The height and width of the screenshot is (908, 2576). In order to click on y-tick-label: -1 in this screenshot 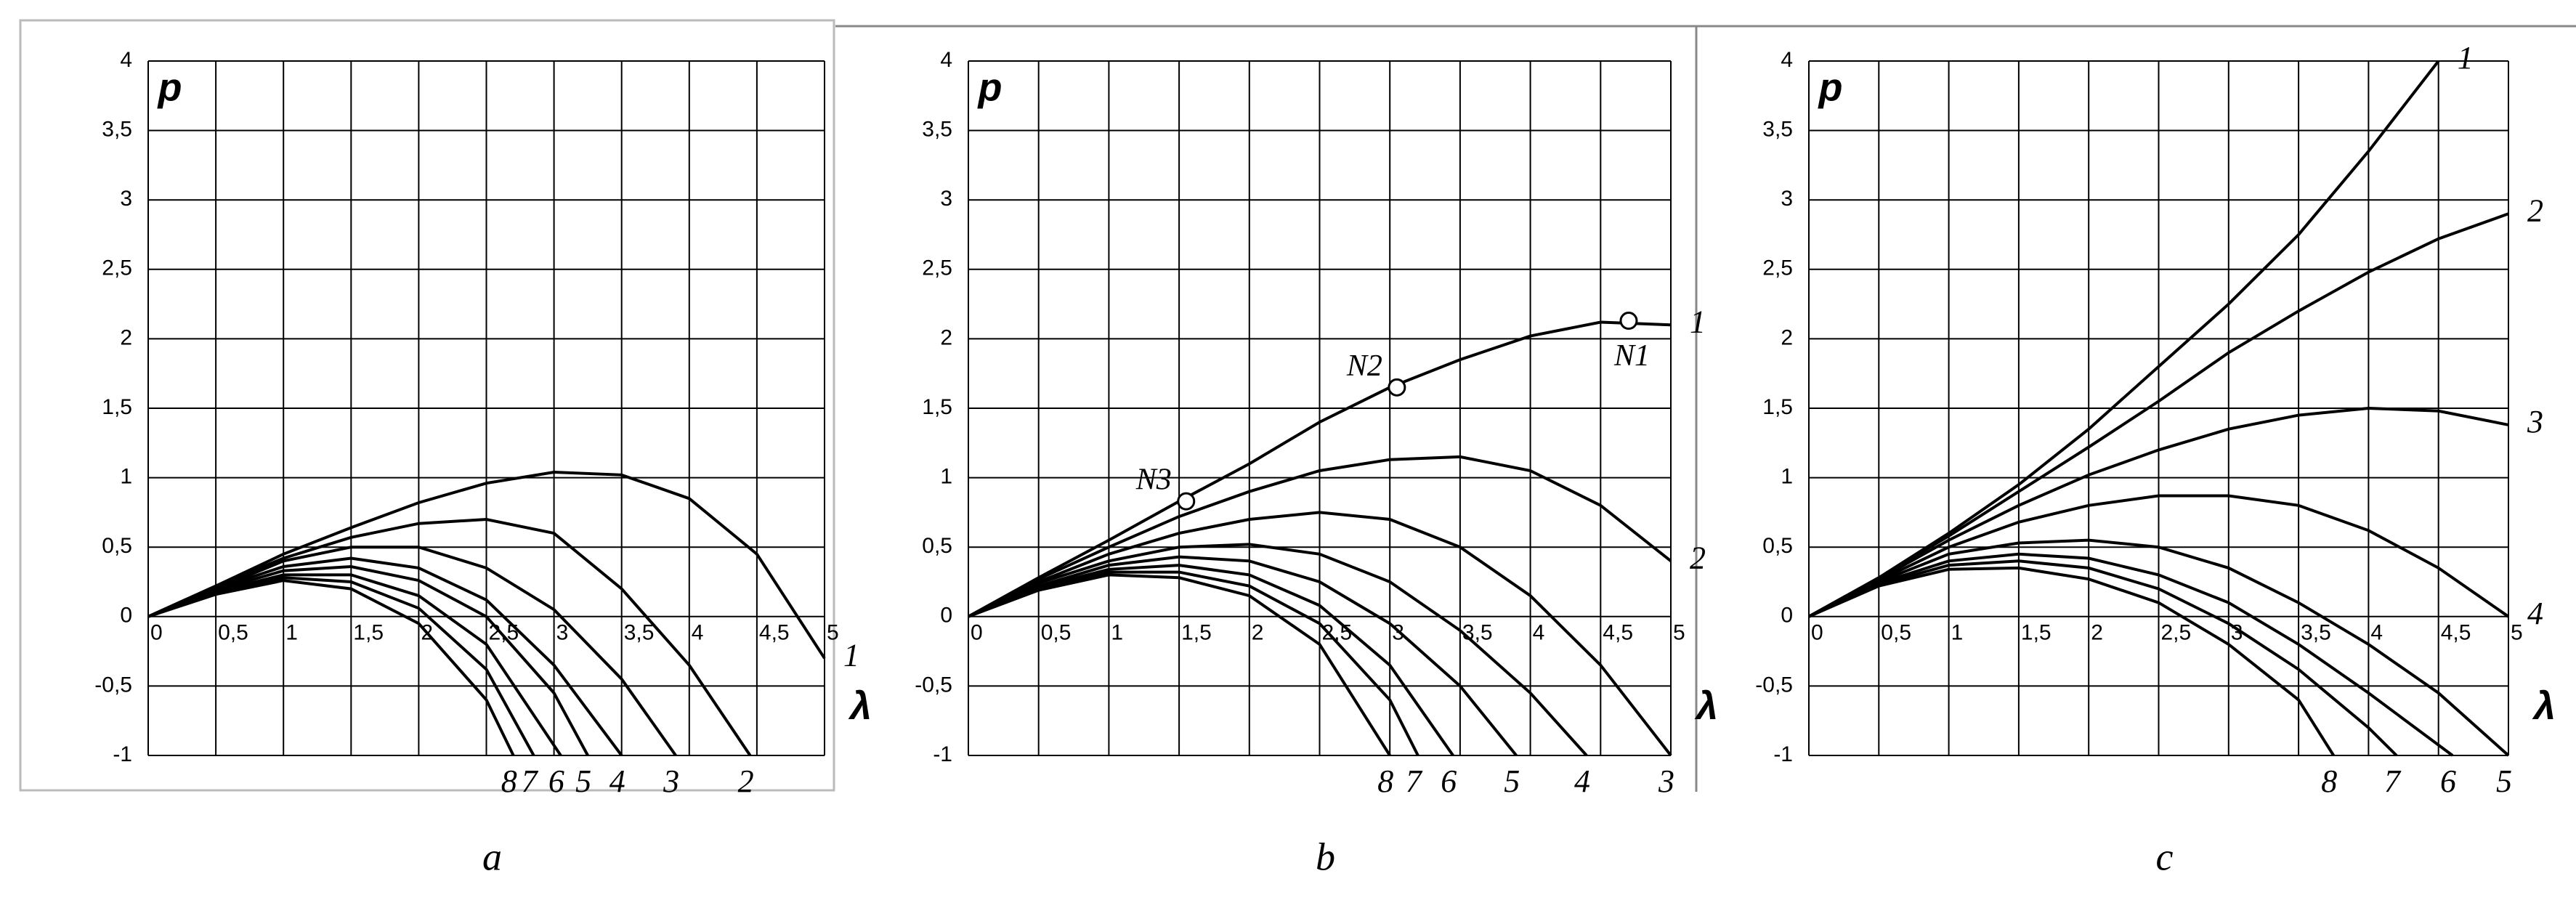, I will do `click(1783, 754)`.